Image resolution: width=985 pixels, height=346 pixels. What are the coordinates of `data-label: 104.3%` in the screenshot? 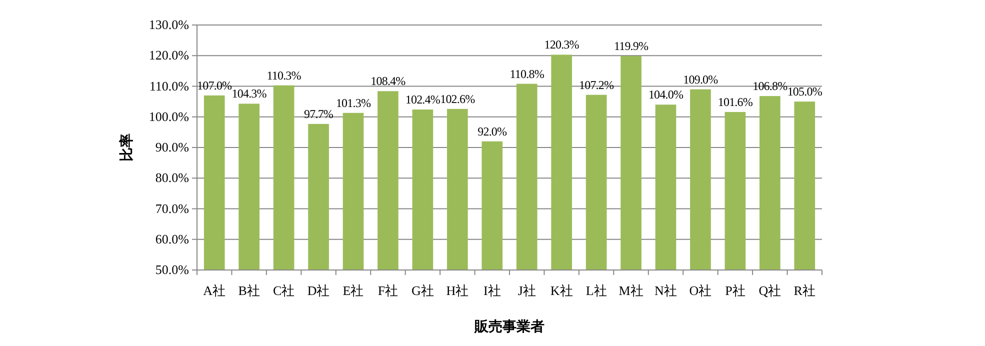 It's located at (249, 93).